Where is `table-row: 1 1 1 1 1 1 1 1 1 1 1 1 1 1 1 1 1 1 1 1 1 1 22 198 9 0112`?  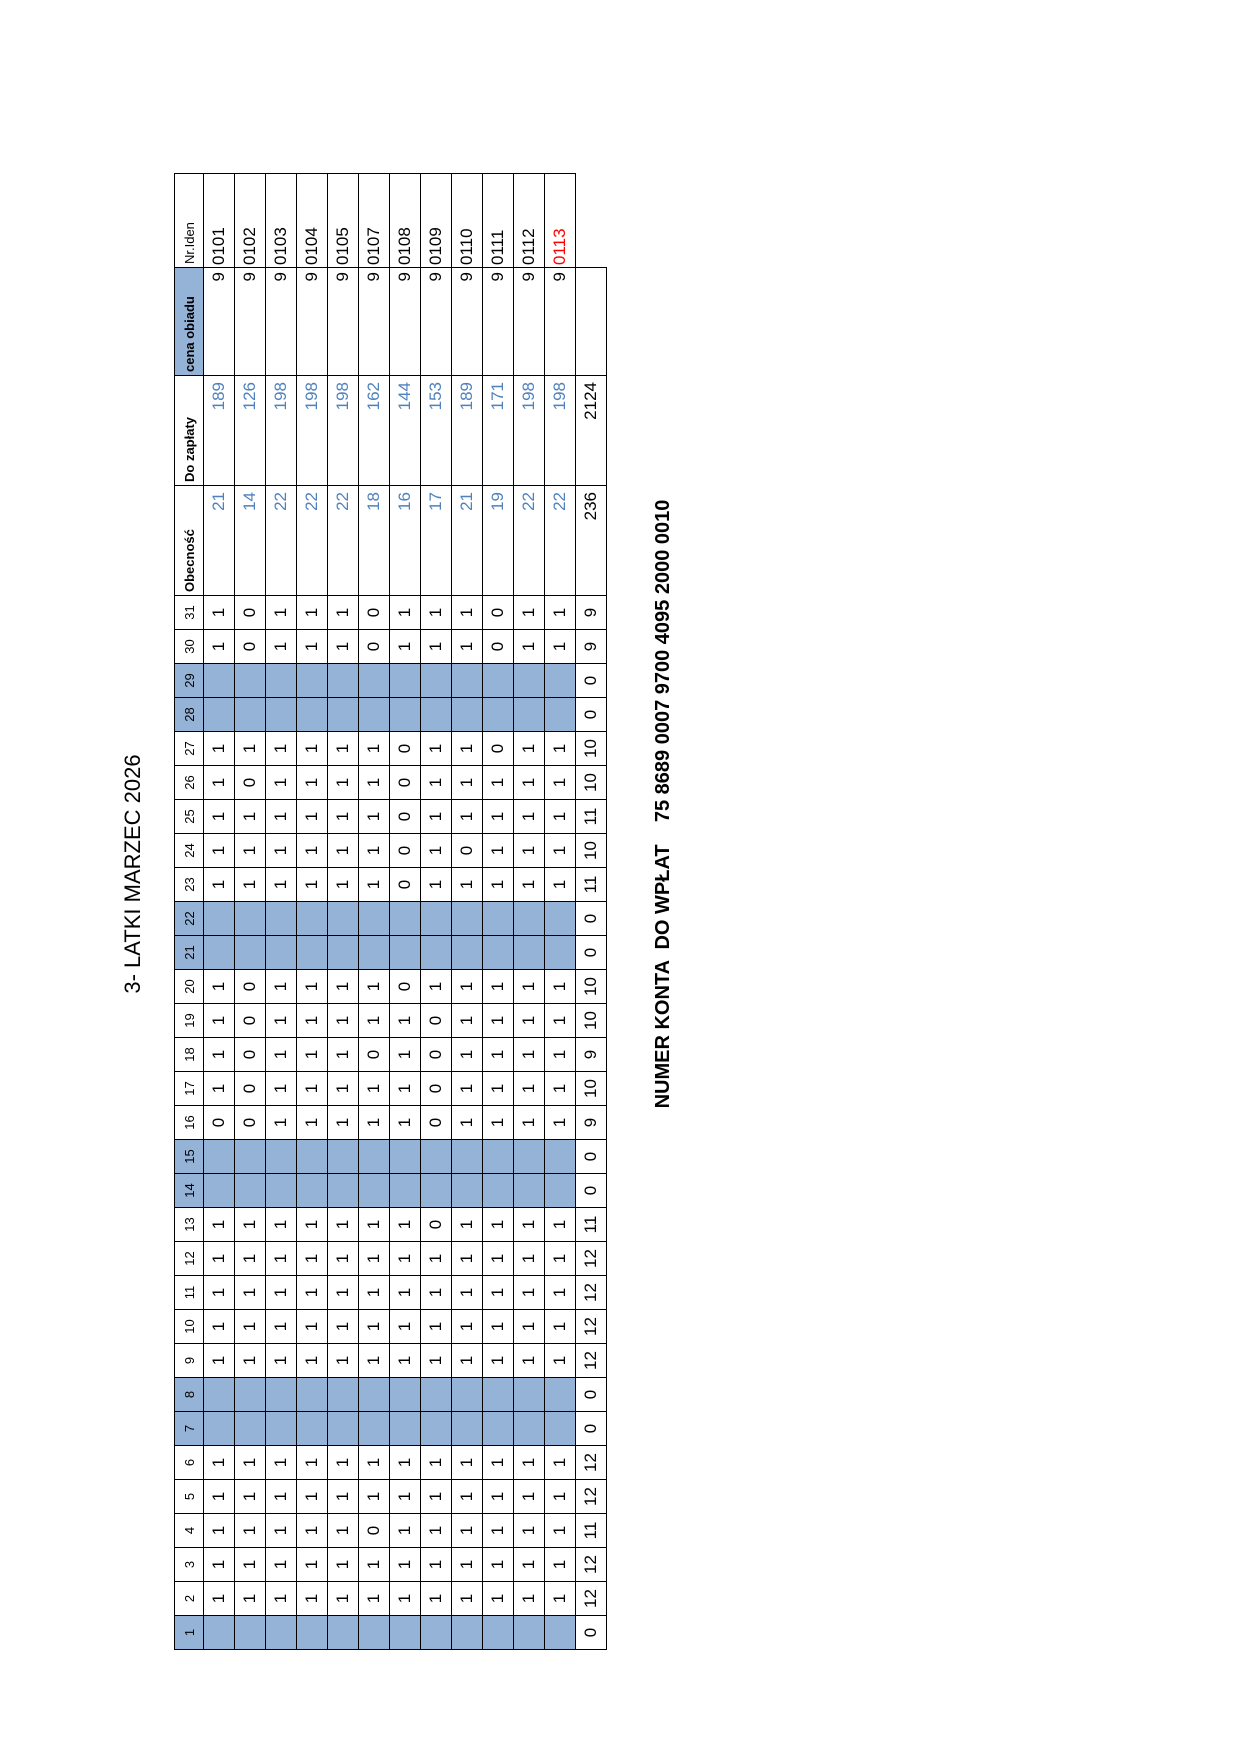 table-row: 1 1 1 1 1 1 1 1 1 1 1 1 1 1 1 1 1 1 1 1 1 1 22 198 9 0112 is located at coordinates (529, 911).